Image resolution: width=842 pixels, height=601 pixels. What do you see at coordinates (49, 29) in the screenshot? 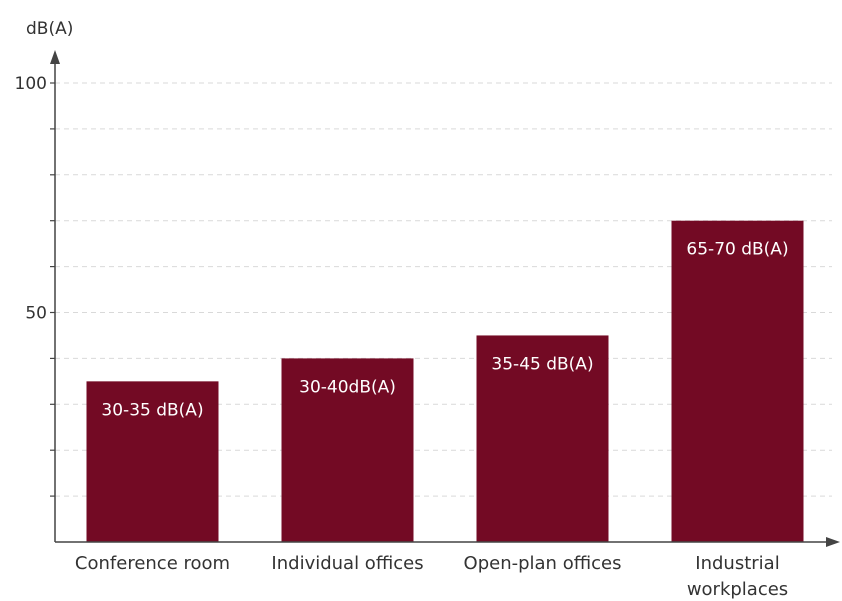
I see `y-axis-label: dB(A)` at bounding box center [49, 29].